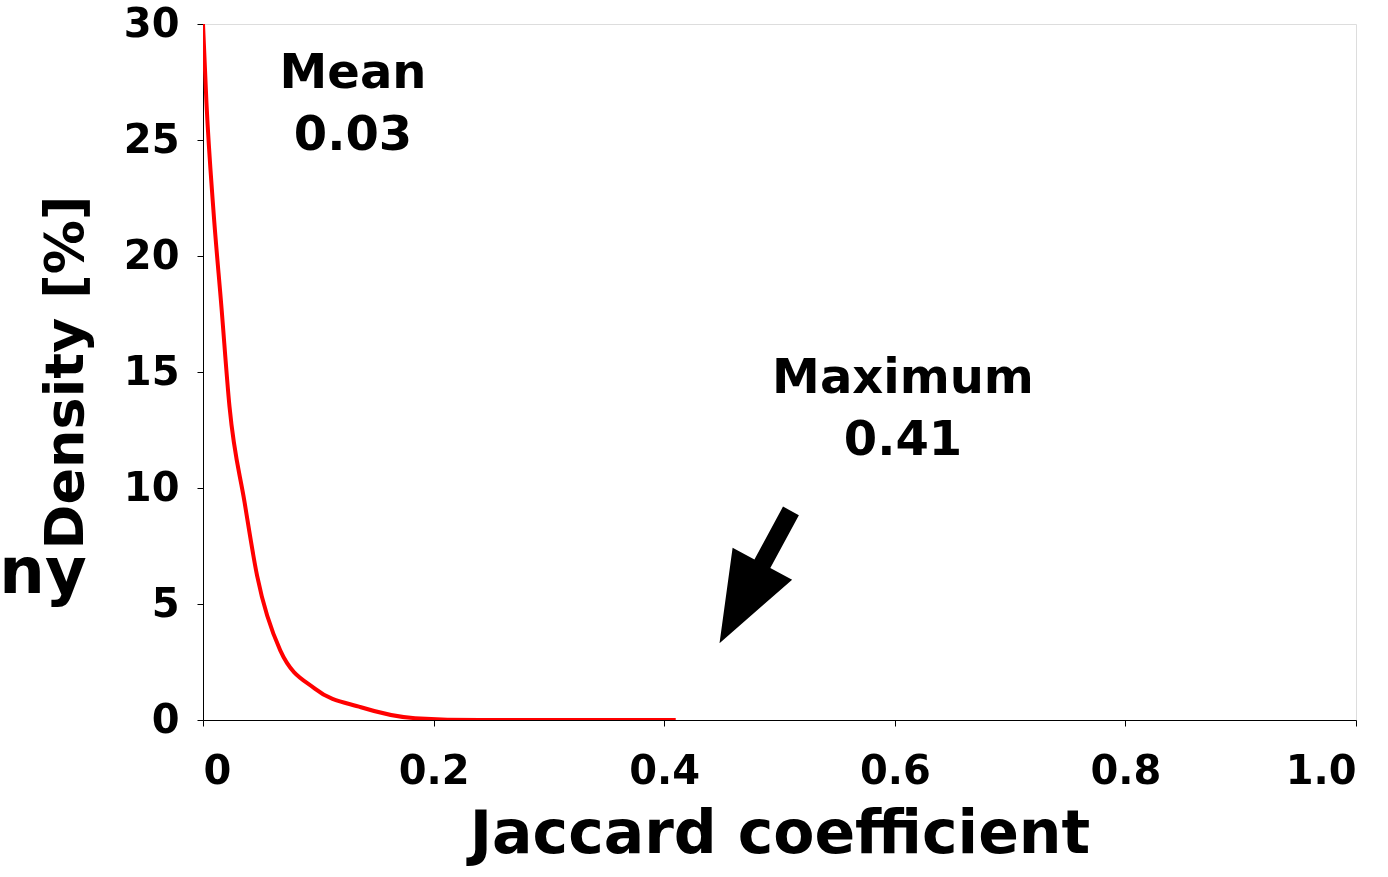 The image size is (1388, 877). I want to click on y-tick-label: 20, so click(151, 254).